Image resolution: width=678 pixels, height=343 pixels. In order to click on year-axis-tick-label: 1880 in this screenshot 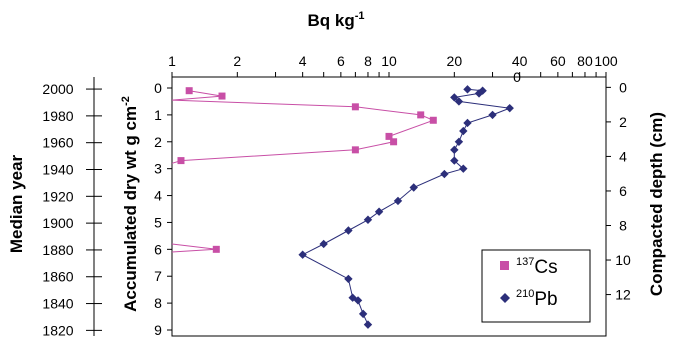, I will do `click(57, 250)`.